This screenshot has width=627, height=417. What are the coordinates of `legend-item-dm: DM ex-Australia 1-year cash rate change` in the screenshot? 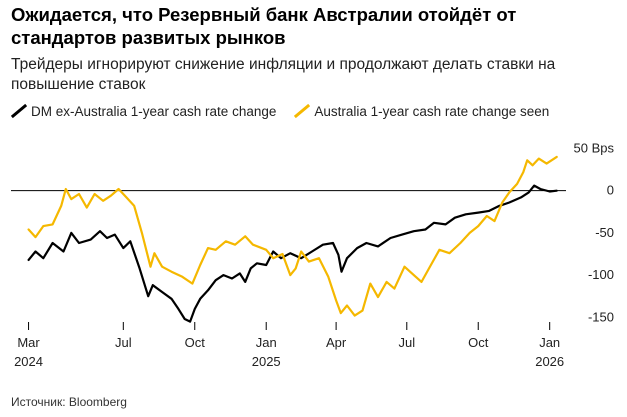 It's located at (143, 111).